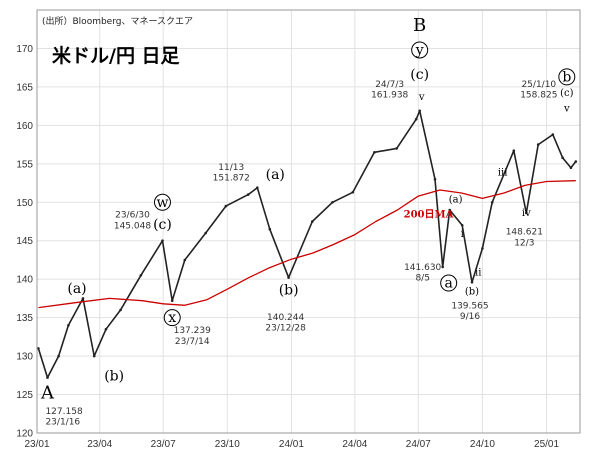 This screenshot has width=605, height=465. I want to click on annotation-value: 145.048, so click(132, 226).